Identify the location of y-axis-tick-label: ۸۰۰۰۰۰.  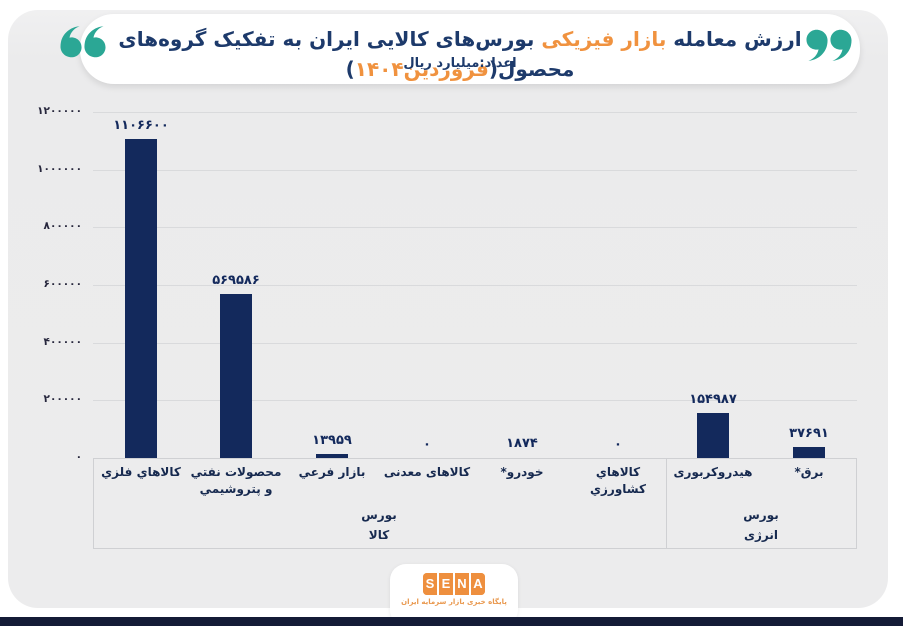
(62, 226).